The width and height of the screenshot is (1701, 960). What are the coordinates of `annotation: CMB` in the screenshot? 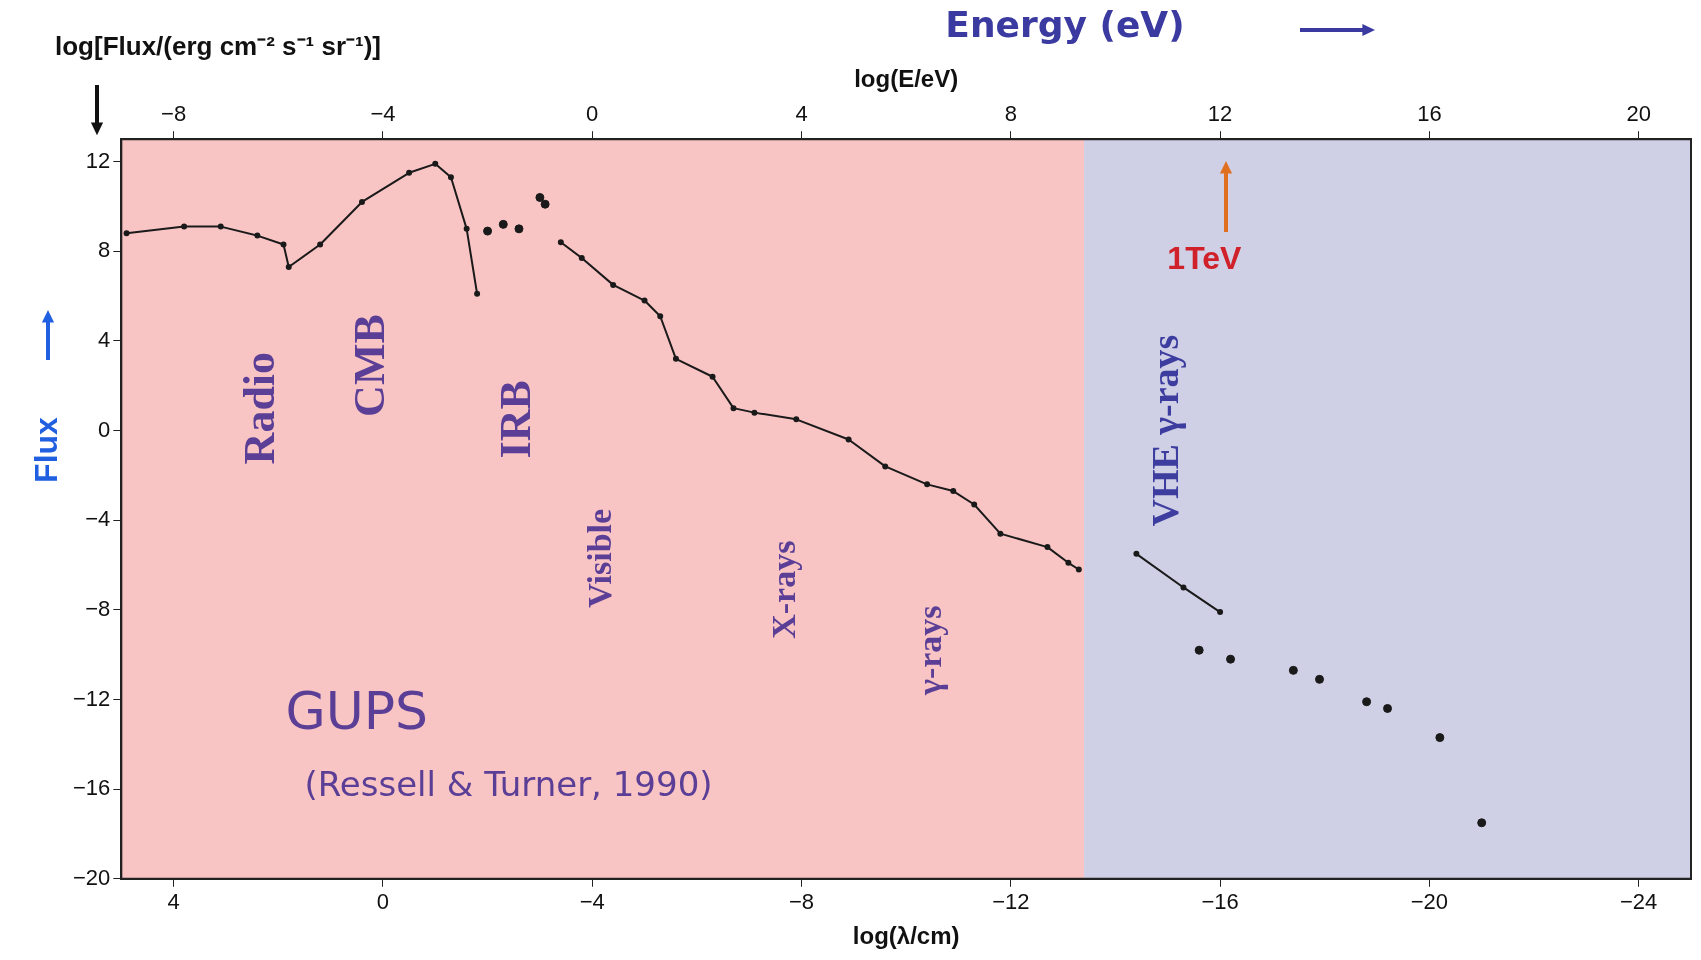 It's located at (369, 365).